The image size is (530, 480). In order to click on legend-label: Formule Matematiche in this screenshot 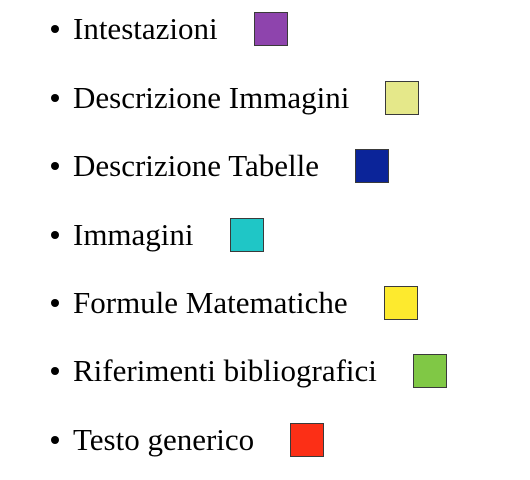, I will do `click(210, 302)`.